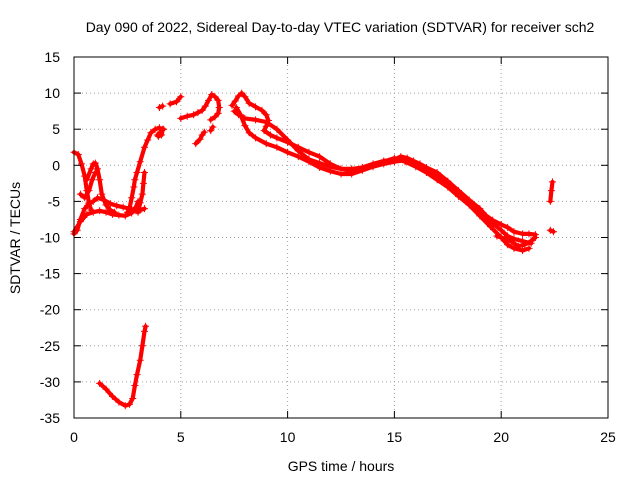 This screenshot has height=485, width=640. What do you see at coordinates (50, 418) in the screenshot?
I see `y-tick-label: -35` at bounding box center [50, 418].